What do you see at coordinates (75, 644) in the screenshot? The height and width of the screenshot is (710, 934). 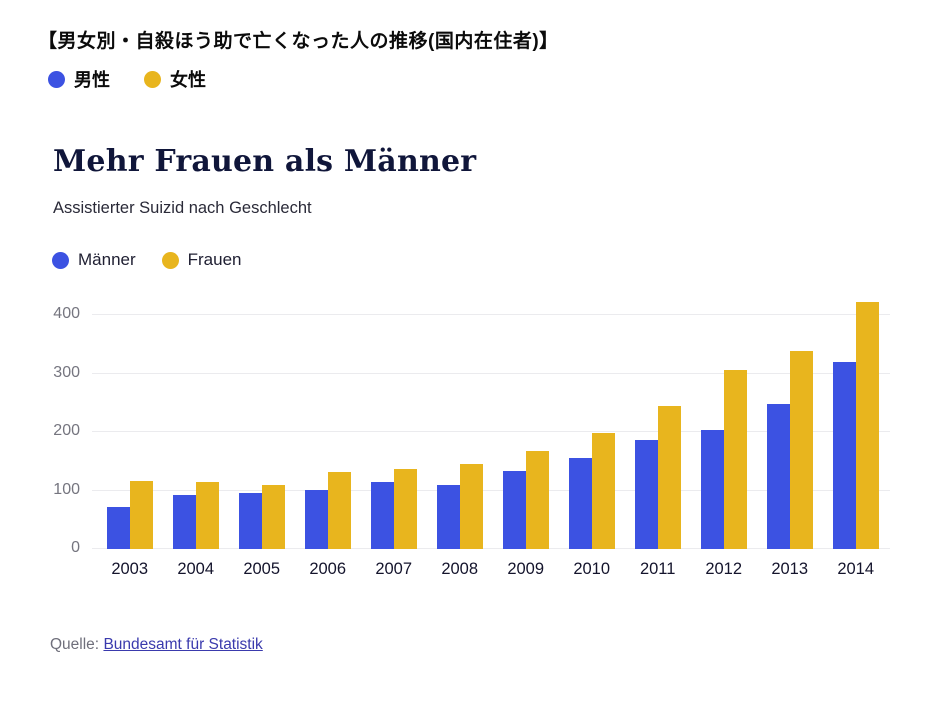 I see `source-prefix: Quelle:` at bounding box center [75, 644].